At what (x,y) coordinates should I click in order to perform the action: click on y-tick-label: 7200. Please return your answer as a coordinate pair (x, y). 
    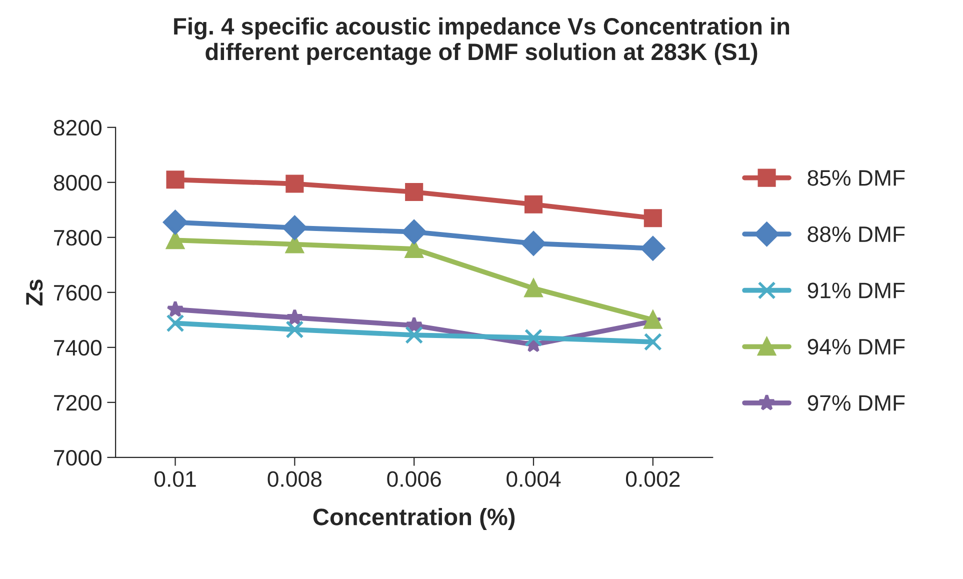
    Looking at the image, I should click on (78, 402).